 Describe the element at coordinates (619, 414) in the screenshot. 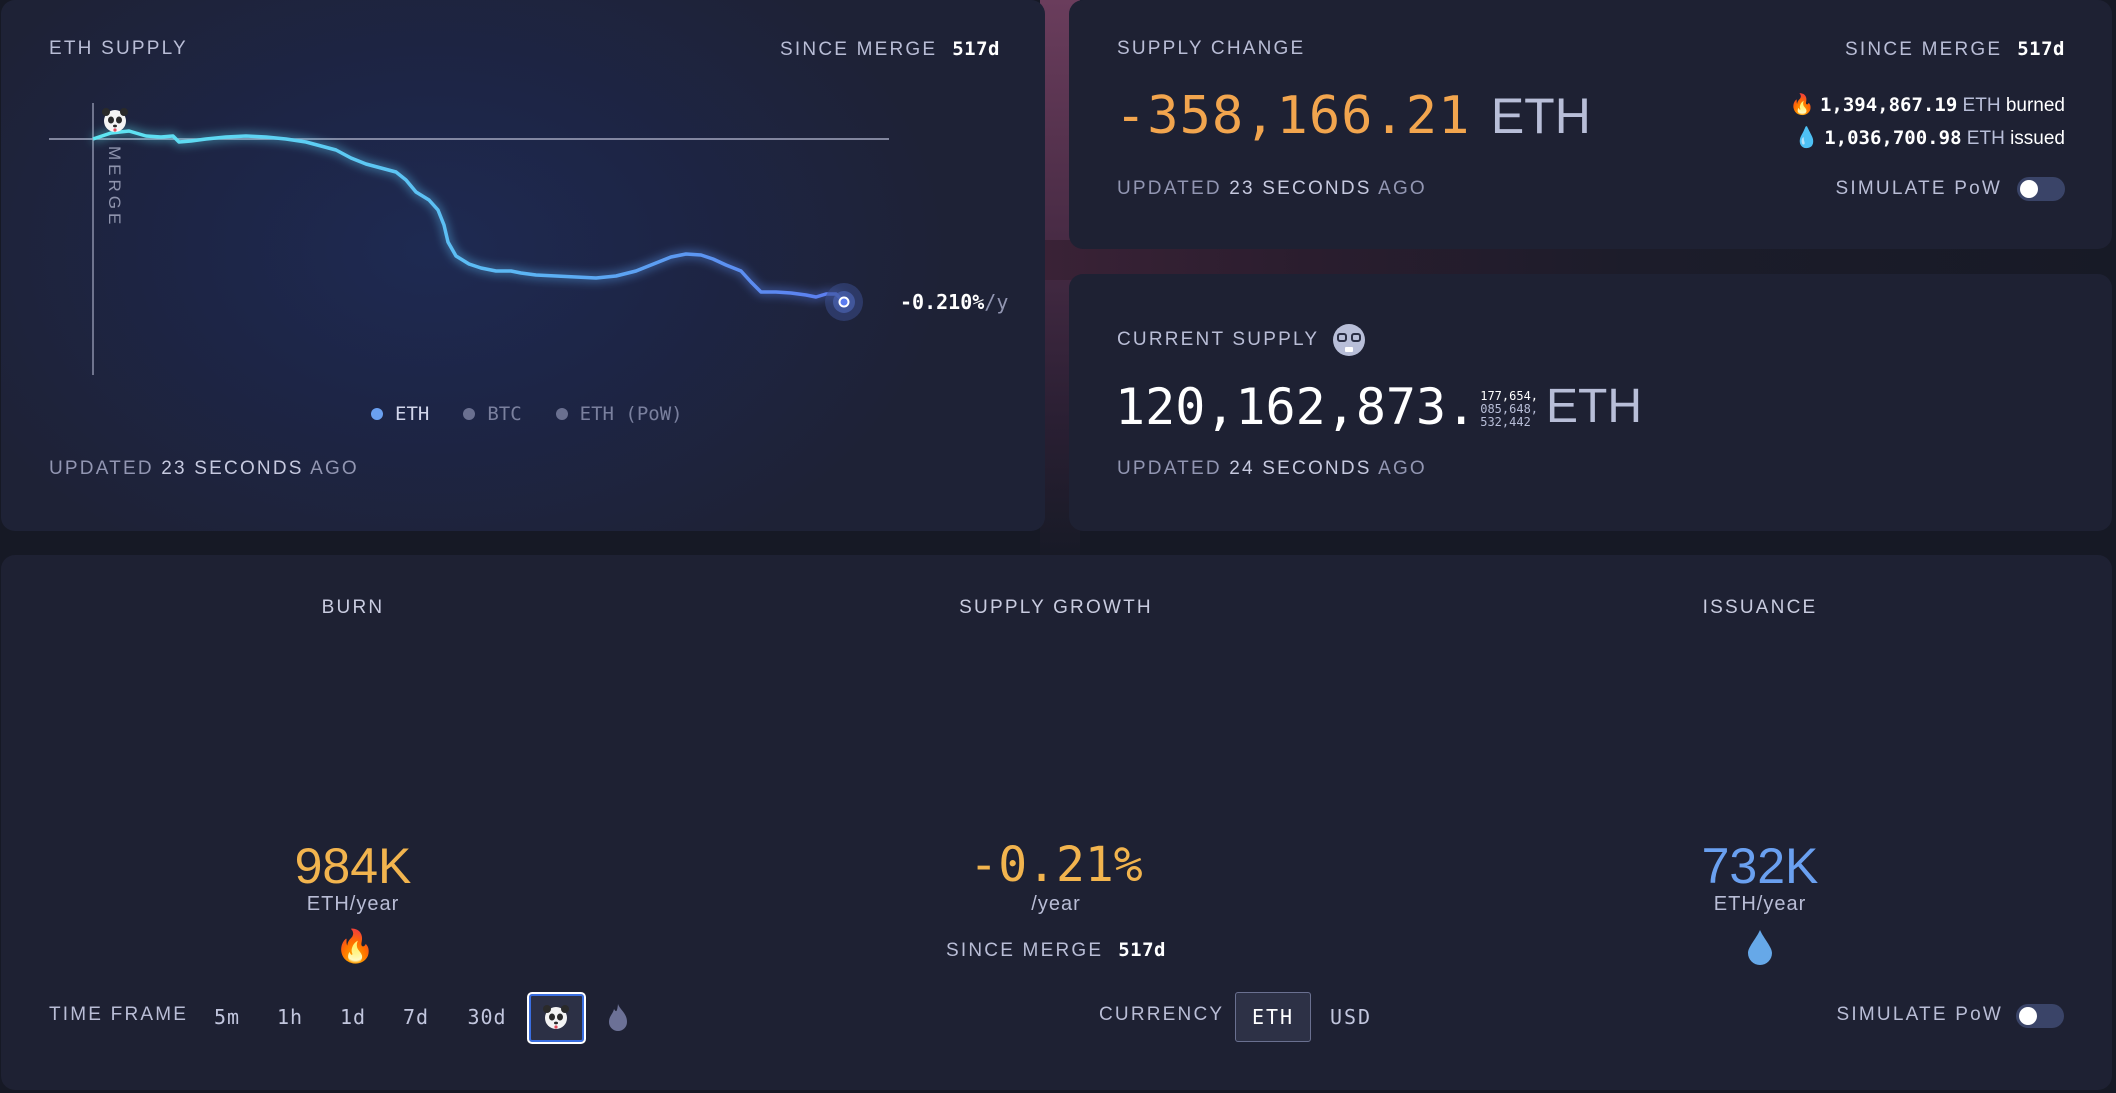

I see `legend-item-eth-pow: ETH (PoW)` at that location.